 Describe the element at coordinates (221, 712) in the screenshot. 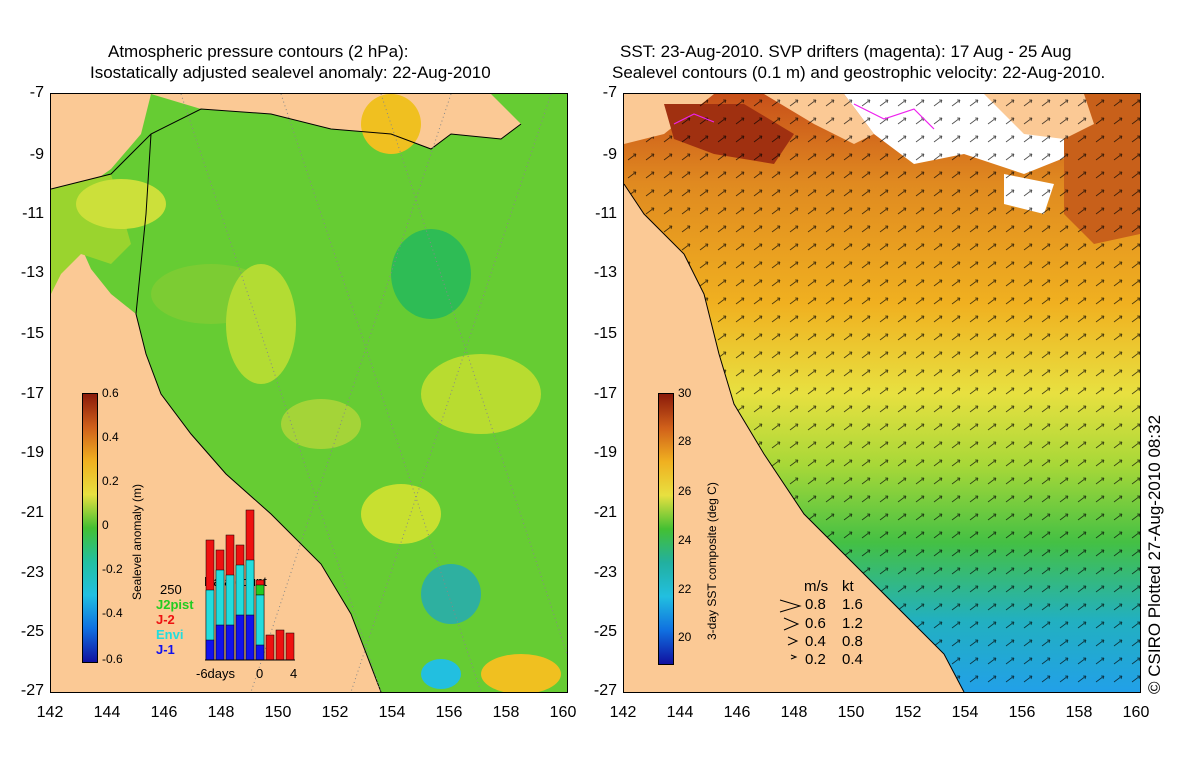

I see `left-x-tick: 148` at that location.